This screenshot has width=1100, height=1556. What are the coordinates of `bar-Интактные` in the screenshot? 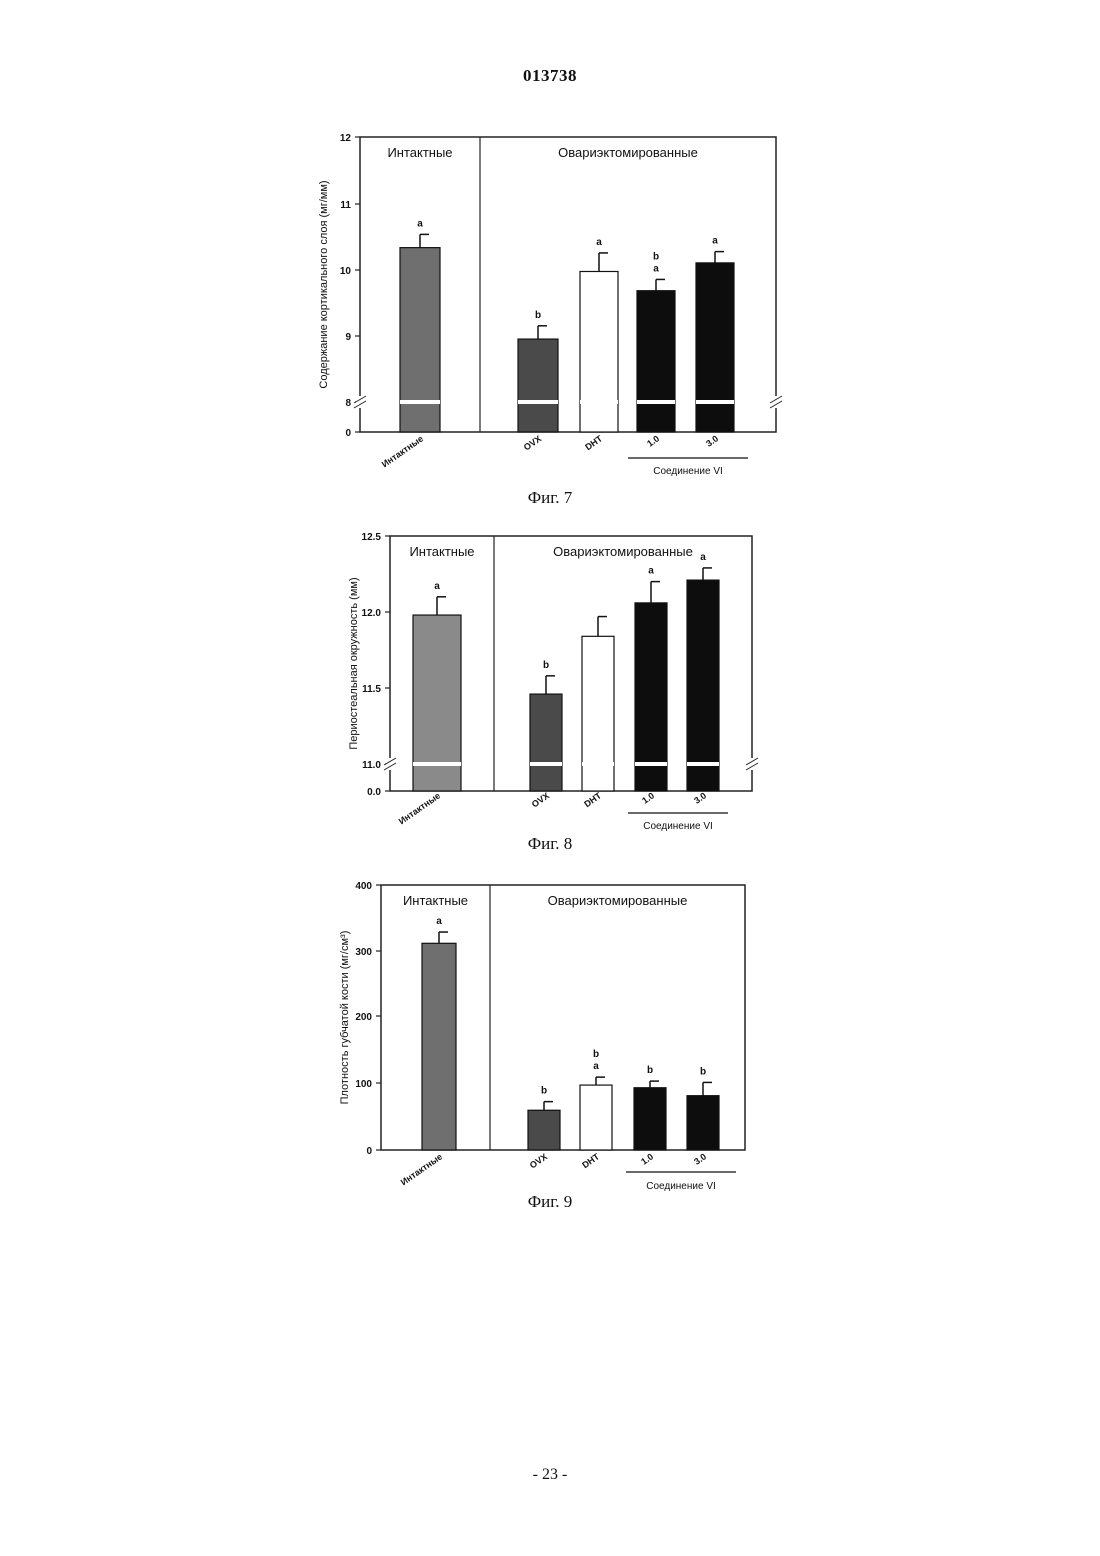 It's located at (439, 1046).